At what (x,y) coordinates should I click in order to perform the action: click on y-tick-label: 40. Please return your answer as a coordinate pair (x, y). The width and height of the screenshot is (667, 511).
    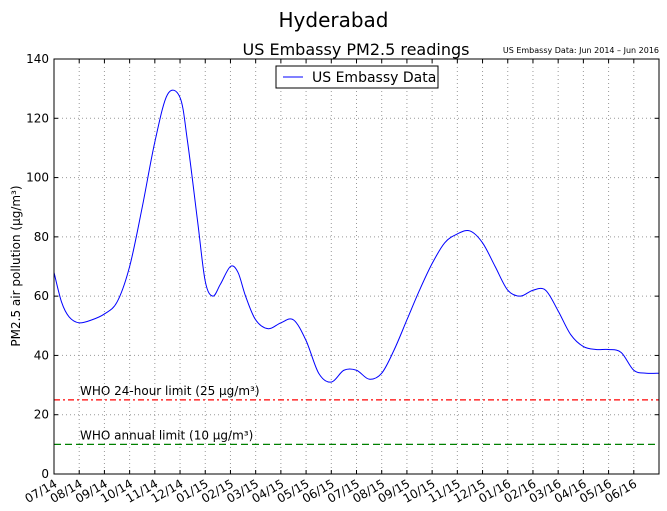
    Looking at the image, I should click on (41, 355).